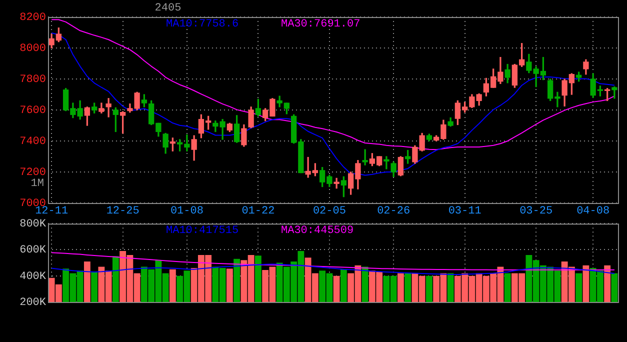 This screenshot has height=342, width=627. I want to click on x-tick-label: 04-08, so click(593, 212).